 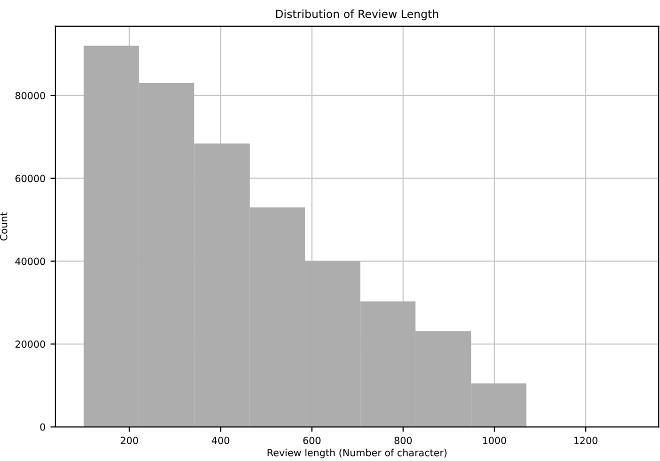 What do you see at coordinates (30, 96) in the screenshot?
I see `y-tick-label: 80000` at bounding box center [30, 96].